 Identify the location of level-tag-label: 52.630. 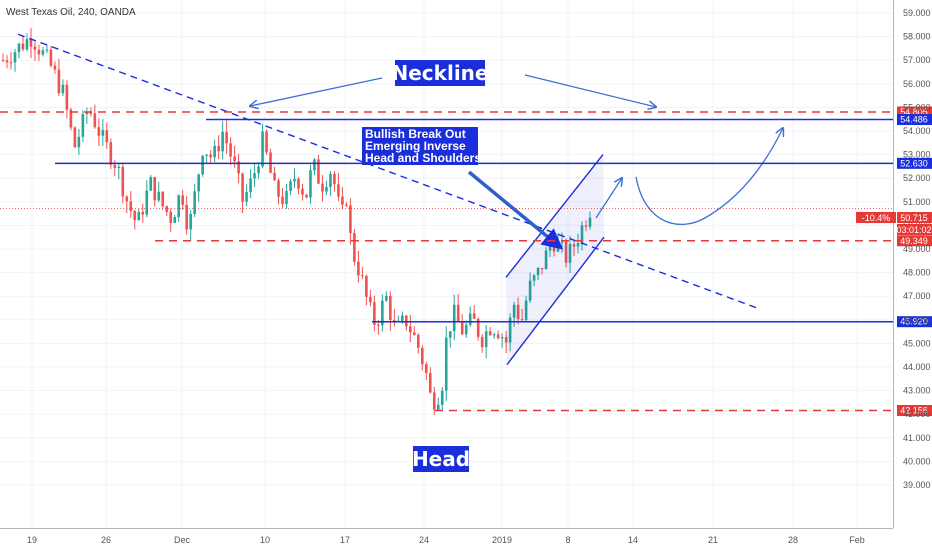
(914, 163).